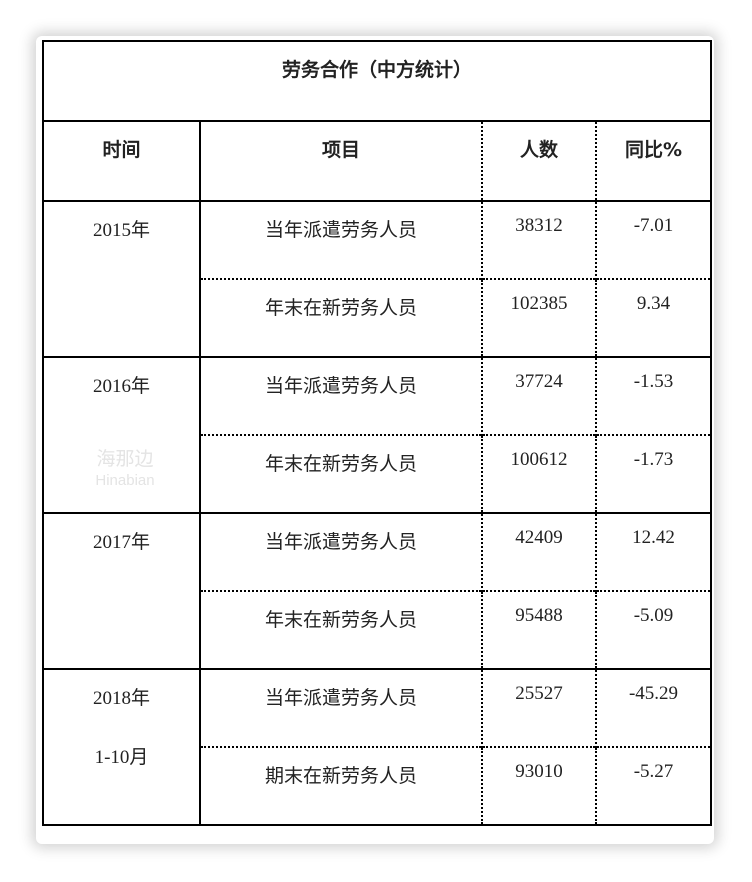 Image resolution: width=752 pixels, height=882 pixels. I want to click on table-title: 劳务合作（中方统计）, so click(376, 81).